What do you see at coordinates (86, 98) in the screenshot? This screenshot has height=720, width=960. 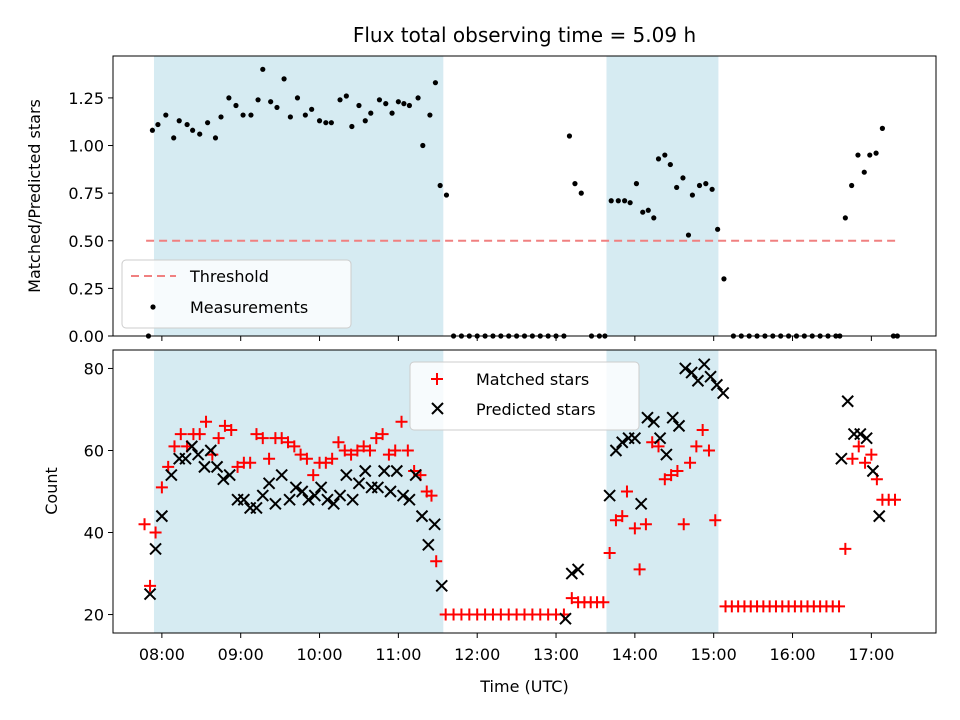 I see `top-y-tick-label: 1.25` at bounding box center [86, 98].